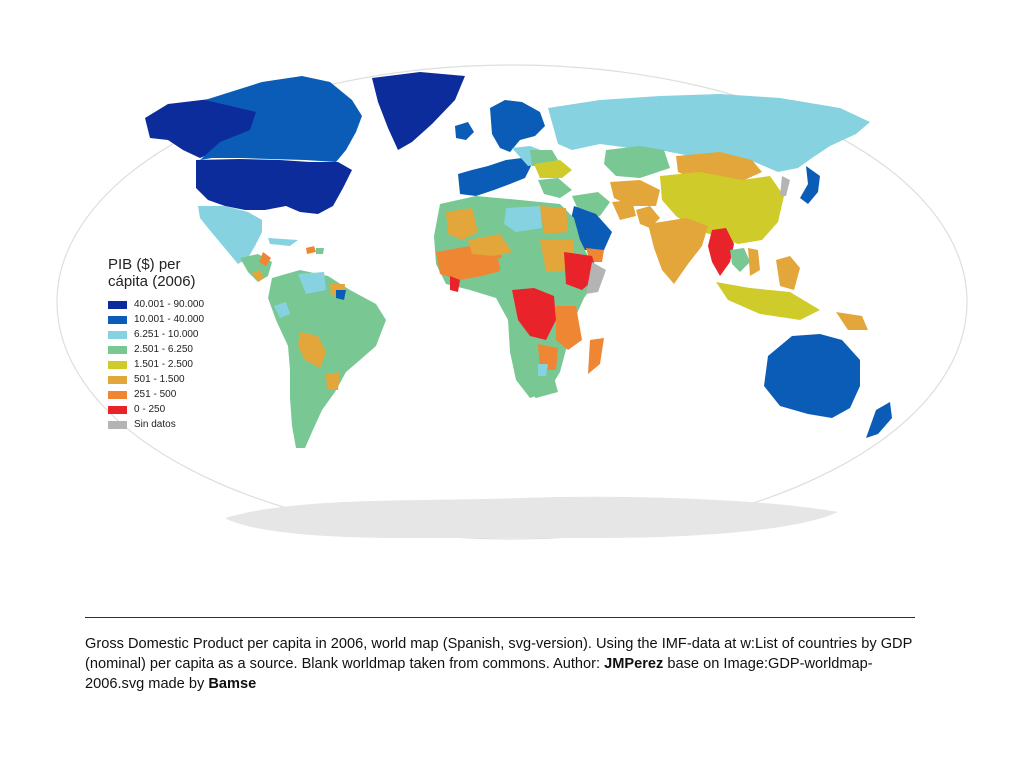 This screenshot has width=1024, height=768. What do you see at coordinates (462, 224) in the screenshot?
I see `country-morocco-algeria` at bounding box center [462, 224].